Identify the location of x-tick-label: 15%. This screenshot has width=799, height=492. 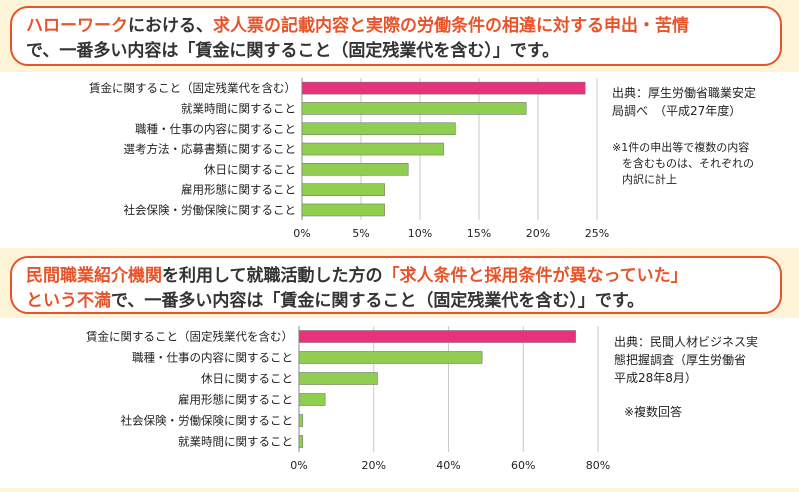
(479, 233).